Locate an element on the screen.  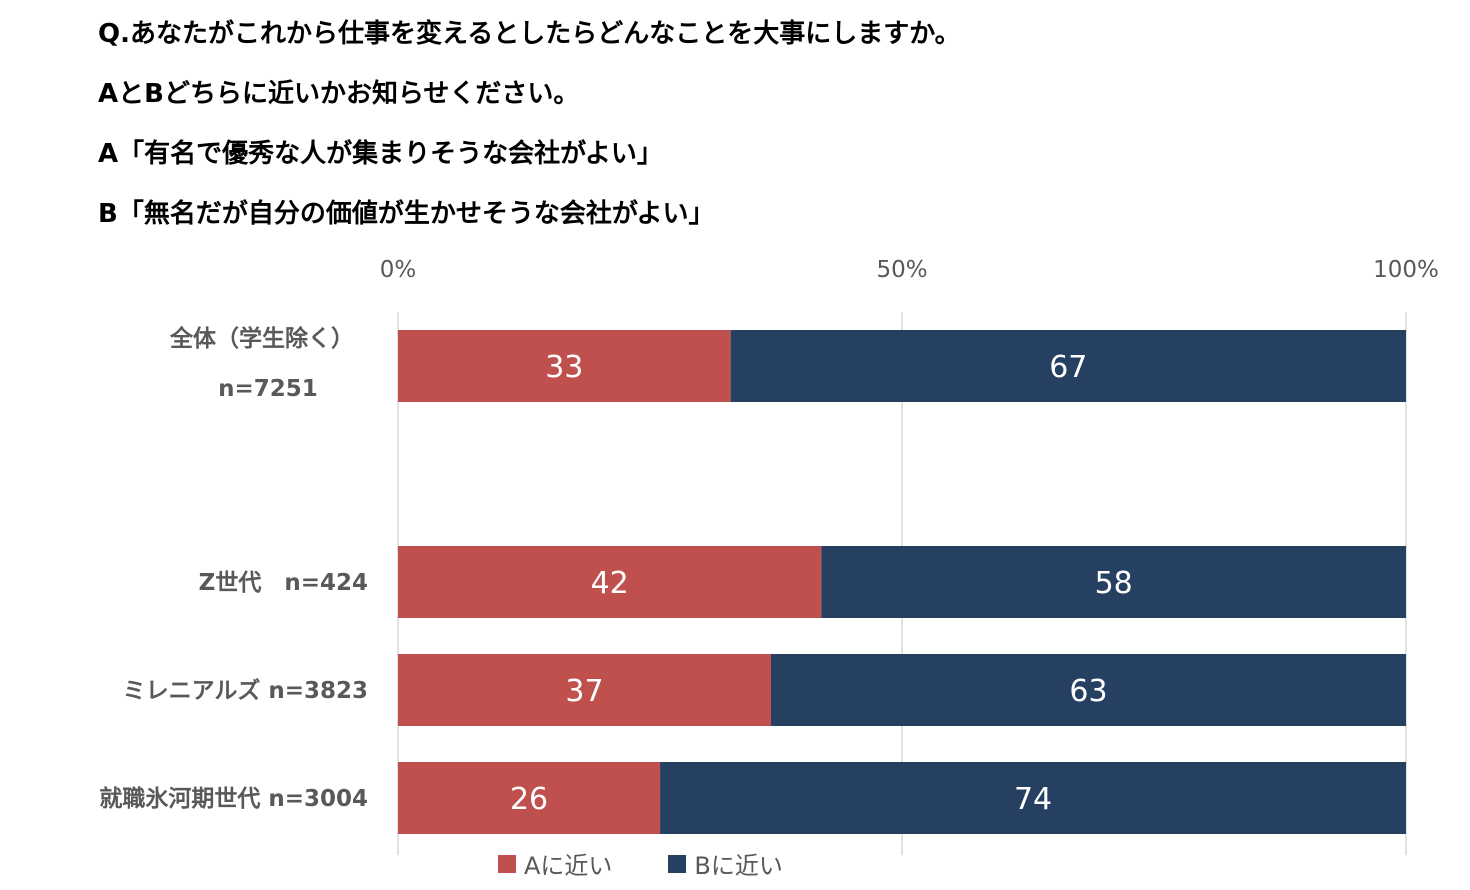
category-label: 就職氷河期世代 n=3004 is located at coordinates (233, 798).